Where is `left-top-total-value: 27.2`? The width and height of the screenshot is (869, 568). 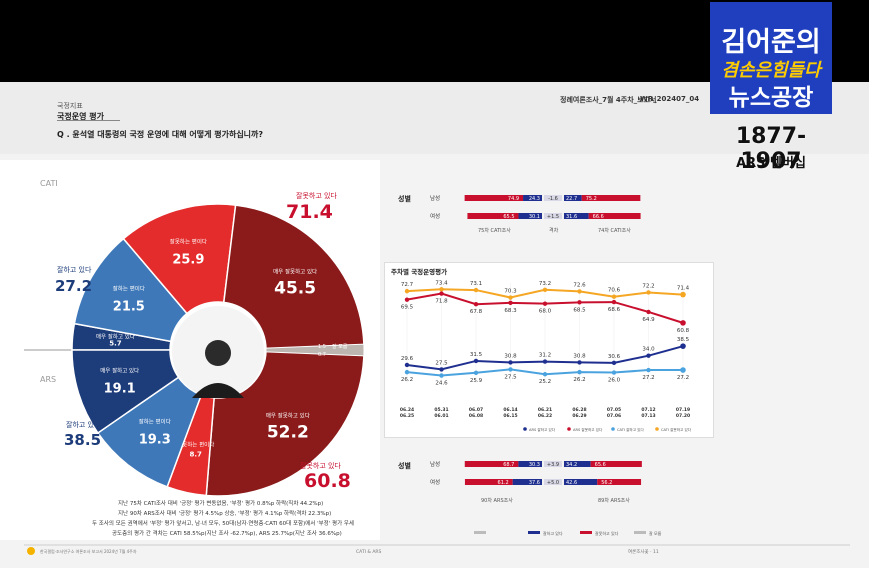 left-top-total-value: 27.2 is located at coordinates (73, 286).